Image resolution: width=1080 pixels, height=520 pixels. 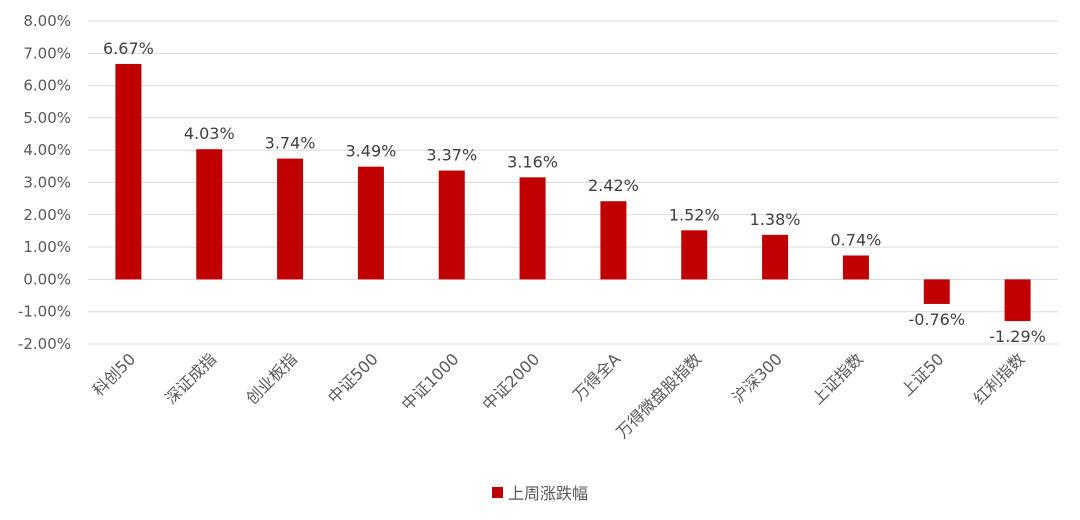 What do you see at coordinates (44, 344) in the screenshot?
I see `y-tick-label: -2.00%` at bounding box center [44, 344].